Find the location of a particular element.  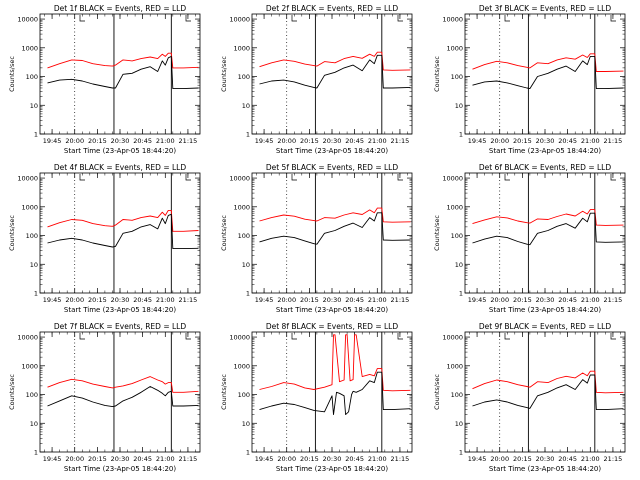

chart-title: Det 8f BLACK = Events, RED = LLD is located at coordinates (332, 326).